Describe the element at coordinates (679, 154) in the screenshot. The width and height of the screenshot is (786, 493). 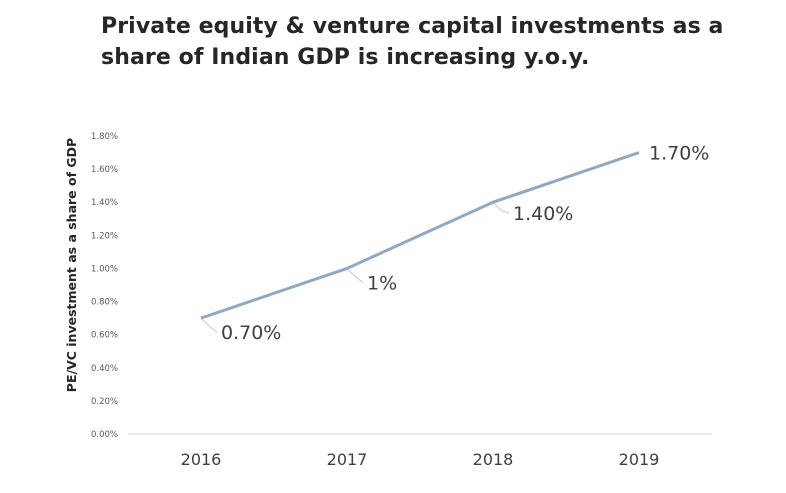
I see `data-label: 1.70%` at that location.